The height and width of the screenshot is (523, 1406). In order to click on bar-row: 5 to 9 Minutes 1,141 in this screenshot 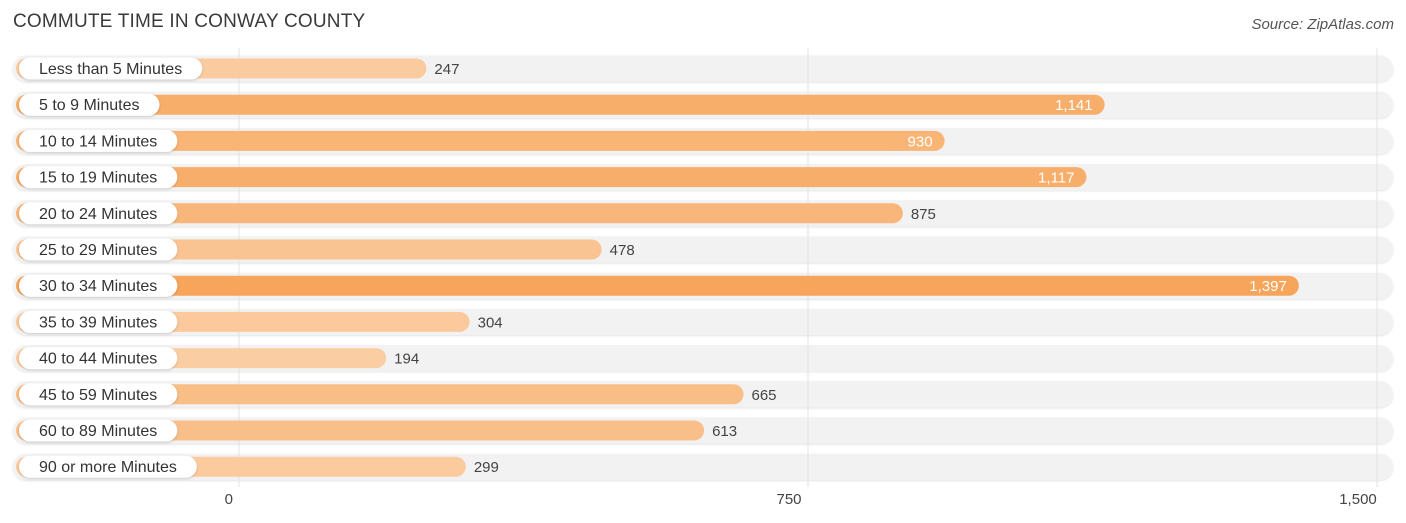, I will do `click(560, 104)`.